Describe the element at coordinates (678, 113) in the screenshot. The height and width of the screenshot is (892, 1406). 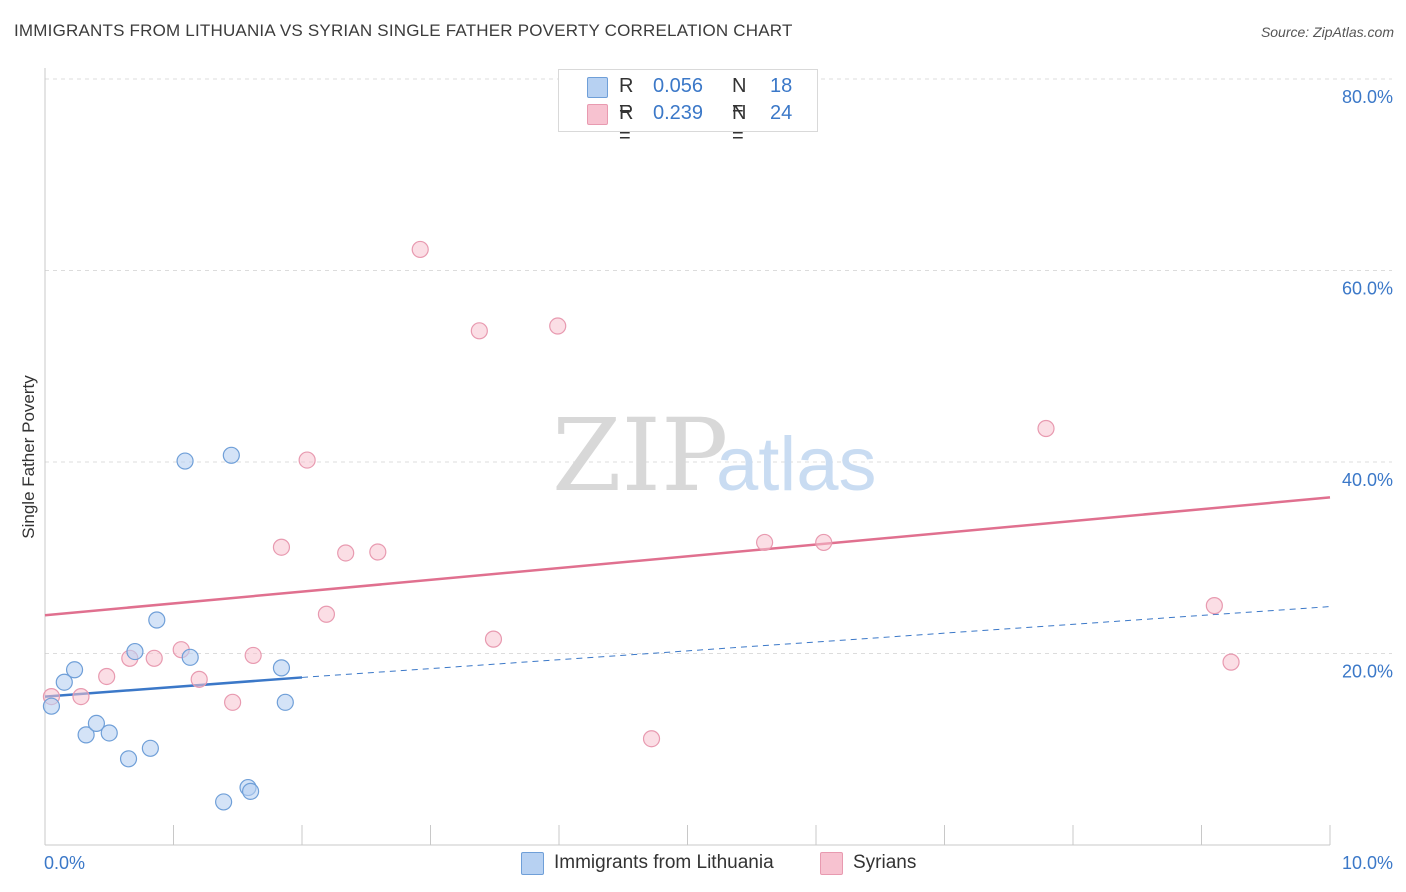
I see `legend-r-value: 0.239` at that location.